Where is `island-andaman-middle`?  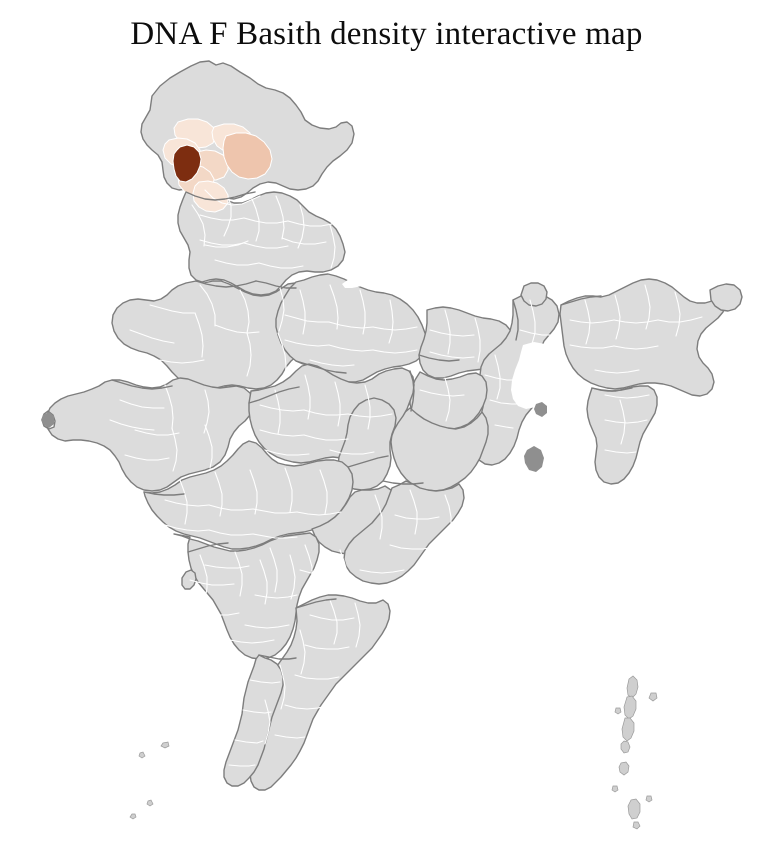 island-andaman-middle is located at coordinates (630, 707).